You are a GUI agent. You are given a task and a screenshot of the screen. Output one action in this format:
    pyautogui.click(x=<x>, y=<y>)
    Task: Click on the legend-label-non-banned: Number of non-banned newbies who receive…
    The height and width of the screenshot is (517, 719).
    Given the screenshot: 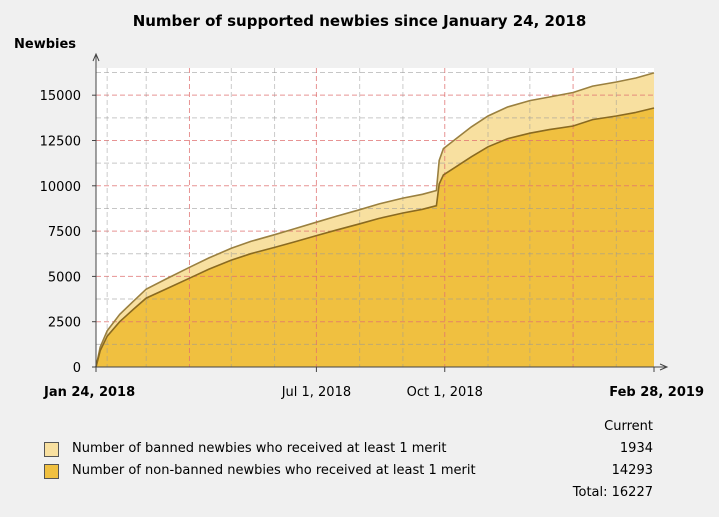 What is the action you would take?
    pyautogui.click(x=274, y=470)
    